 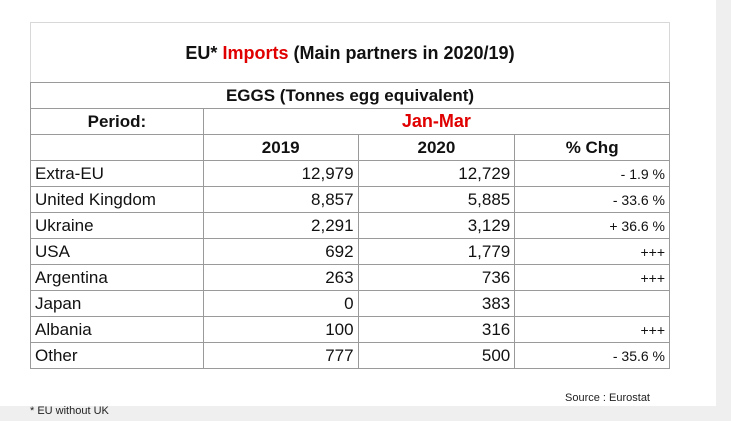 What do you see at coordinates (592, 199) in the screenshot?
I see `cell: - 33.6 %` at bounding box center [592, 199].